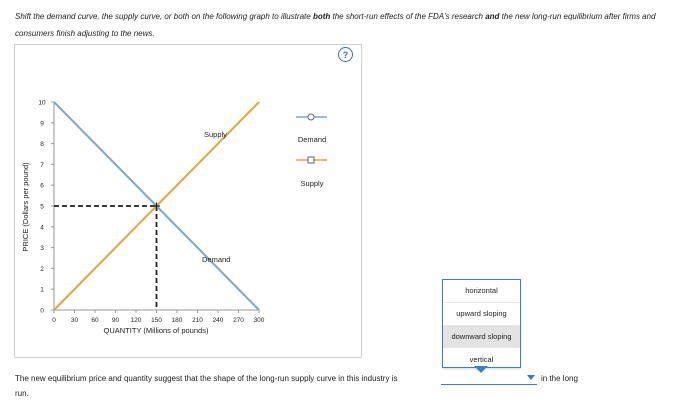 This screenshot has width=700, height=414. What do you see at coordinates (345, 54) in the screenshot?
I see `help-icon: ?` at bounding box center [345, 54].